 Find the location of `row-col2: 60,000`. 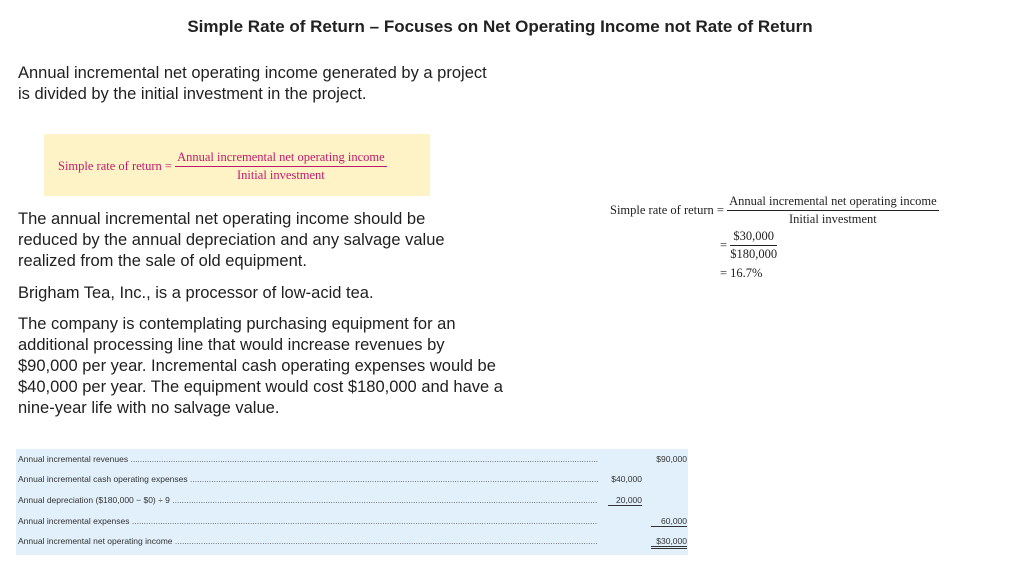

row-col2: 60,000 is located at coordinates (669, 521).